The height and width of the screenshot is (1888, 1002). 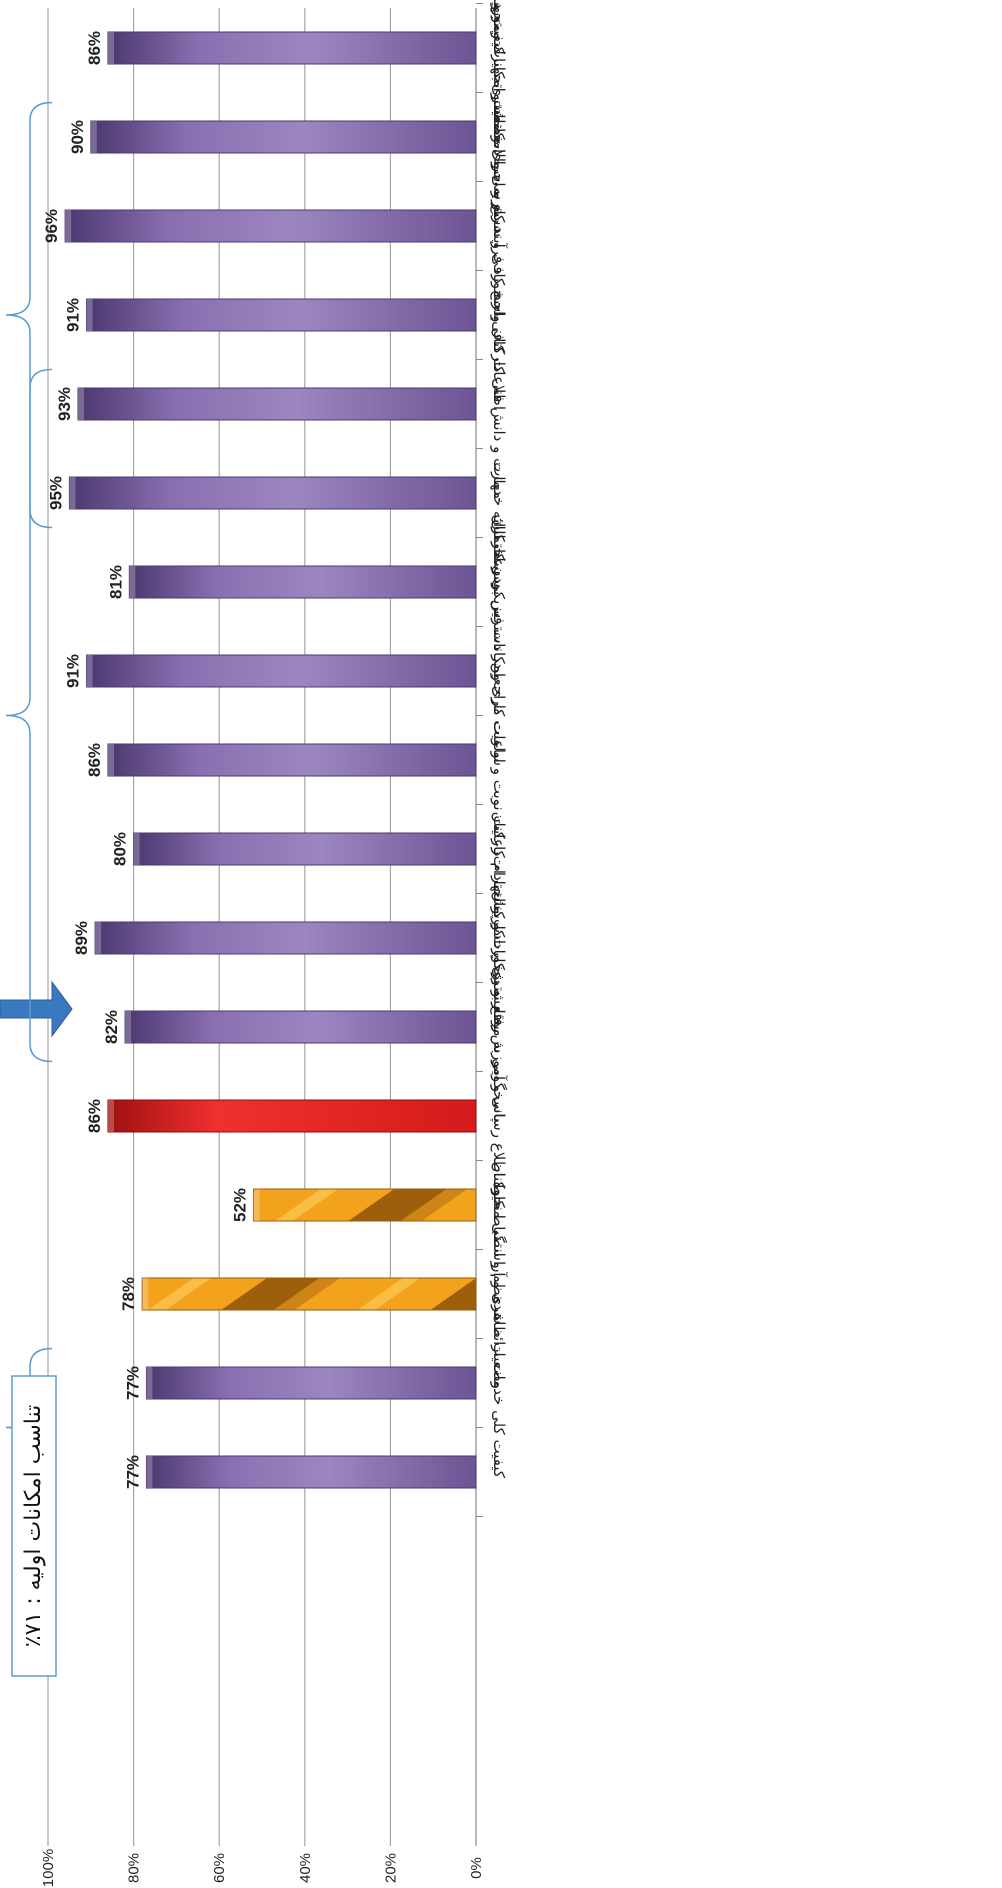 What do you see at coordinates (305, 1868) in the screenshot?
I see `x-tick-label: 40%` at bounding box center [305, 1868].